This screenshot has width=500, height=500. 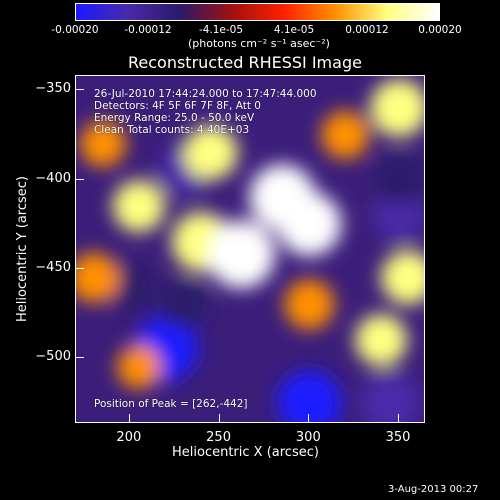 I want to click on annotation-peak: Position of Peak = [262,-442], so click(x=171, y=404).